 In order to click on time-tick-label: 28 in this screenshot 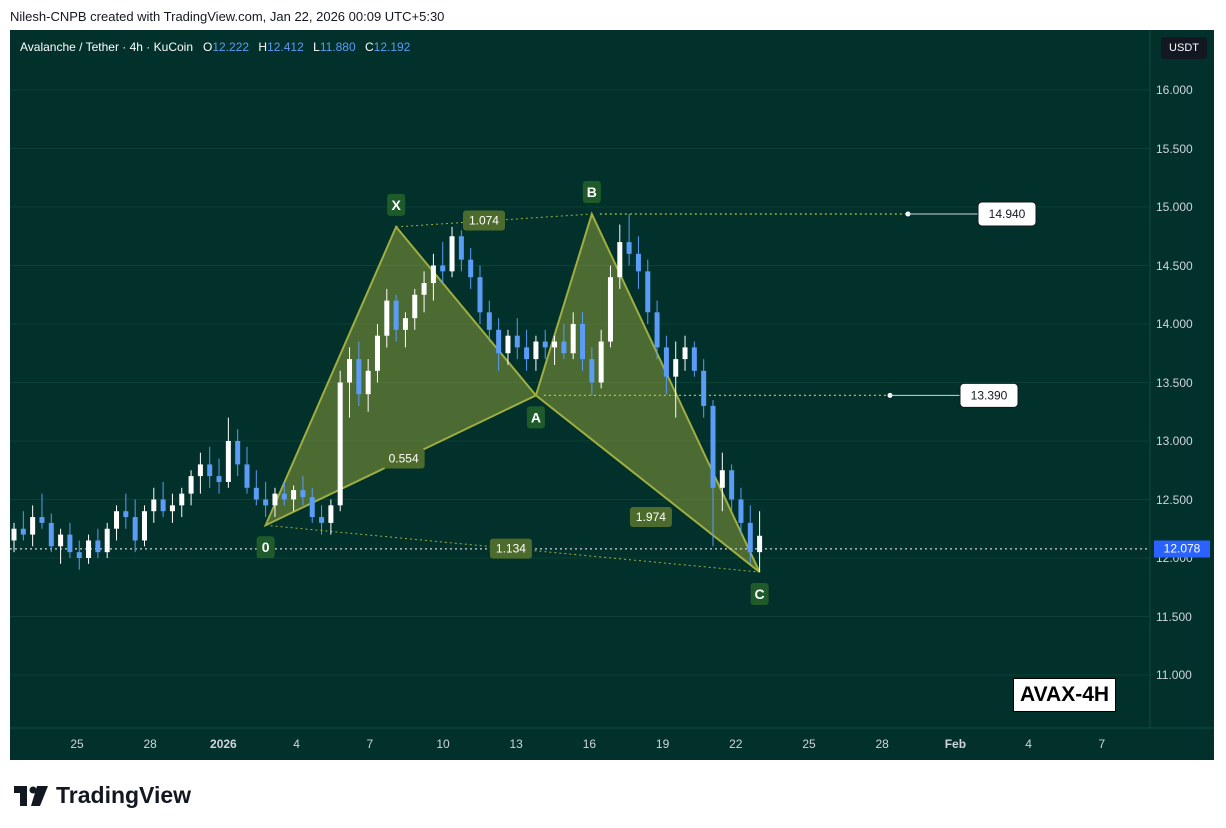, I will do `click(882, 744)`.